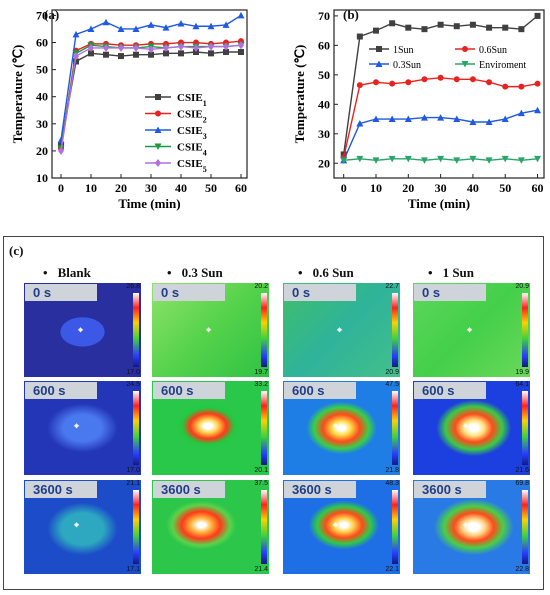 The width and height of the screenshot is (550, 595). I want to click on x-tick-label: 40, so click(473, 188).